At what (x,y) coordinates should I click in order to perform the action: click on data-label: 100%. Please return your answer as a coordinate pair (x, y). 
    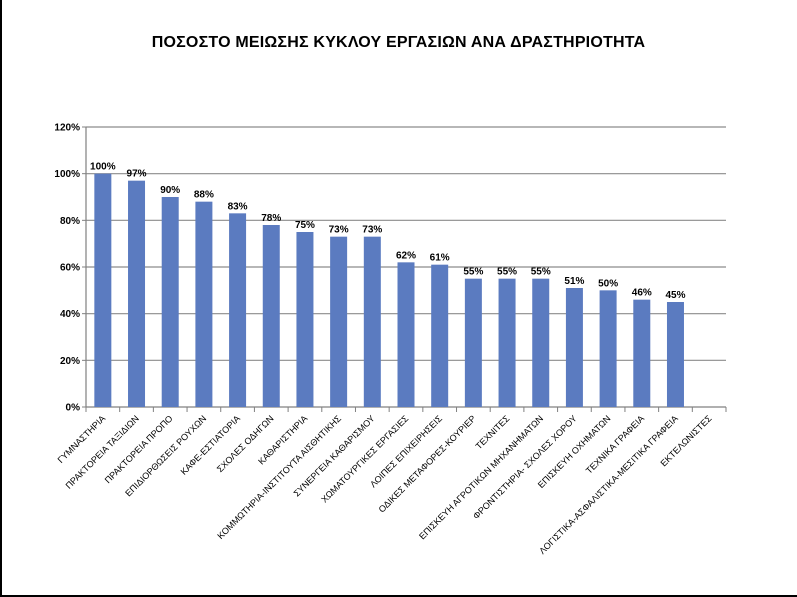
    Looking at the image, I should click on (103, 167).